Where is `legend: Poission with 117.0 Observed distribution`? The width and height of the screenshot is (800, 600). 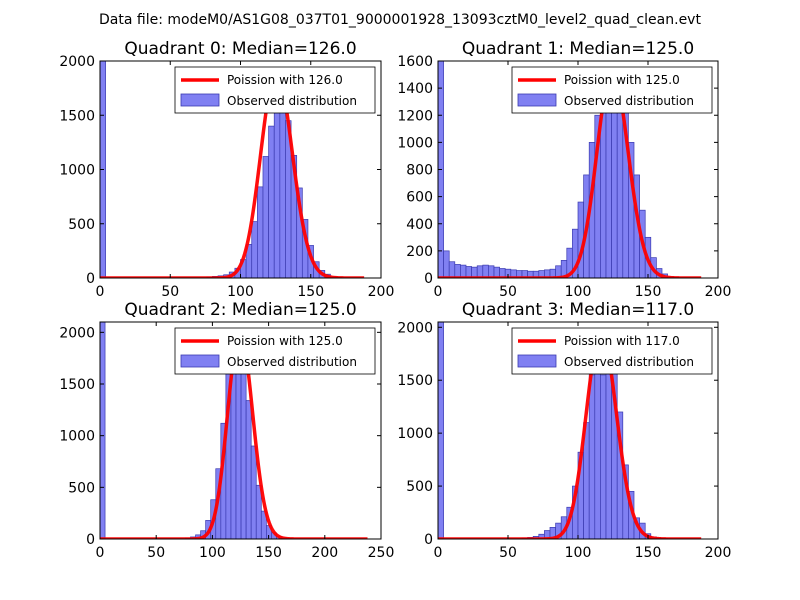
legend: Poission with 117.0 Observed distribution is located at coordinates (612, 351).